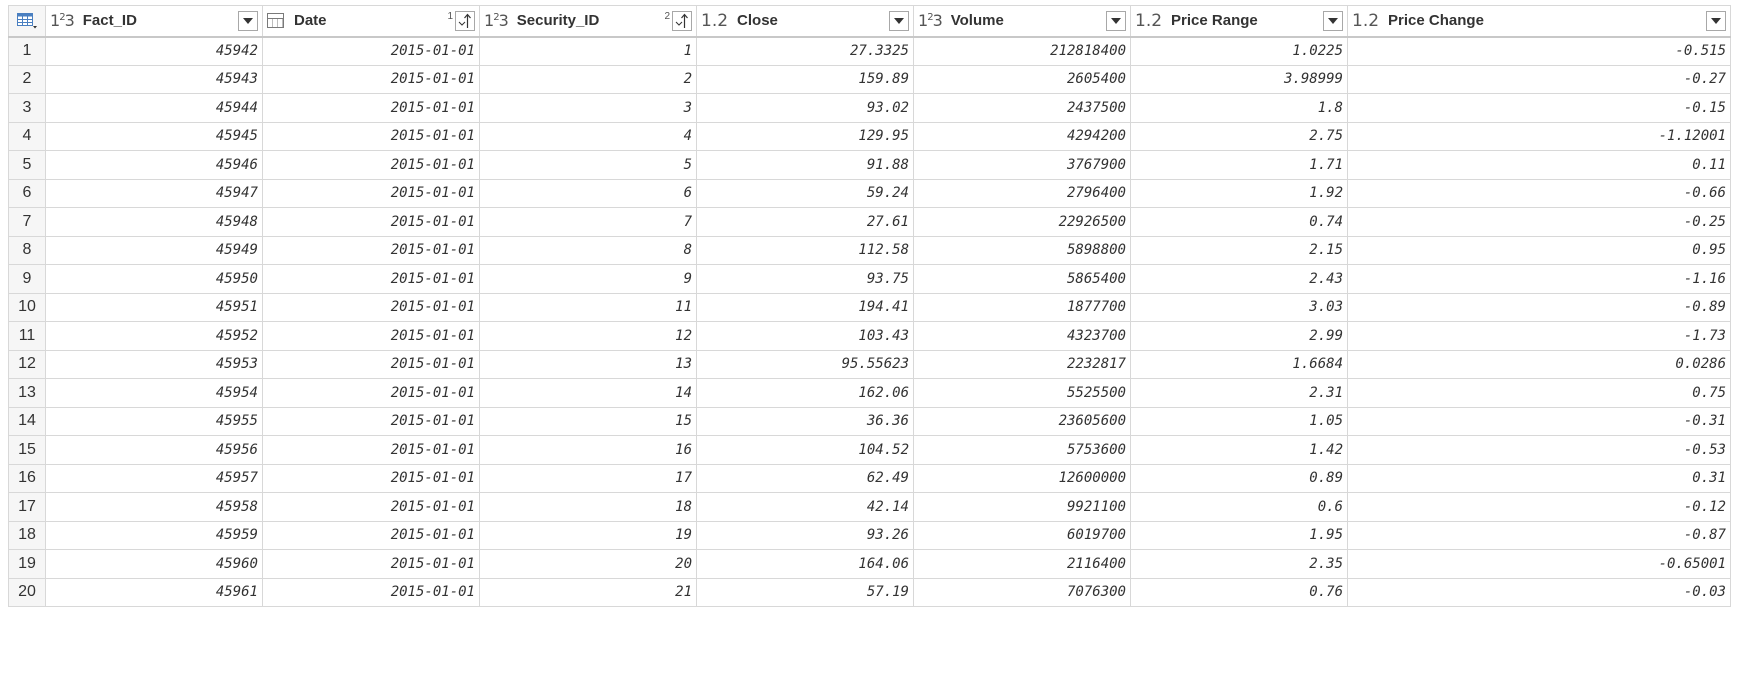  What do you see at coordinates (1022, 250) in the screenshot?
I see `cell-volume: 5898800` at bounding box center [1022, 250].